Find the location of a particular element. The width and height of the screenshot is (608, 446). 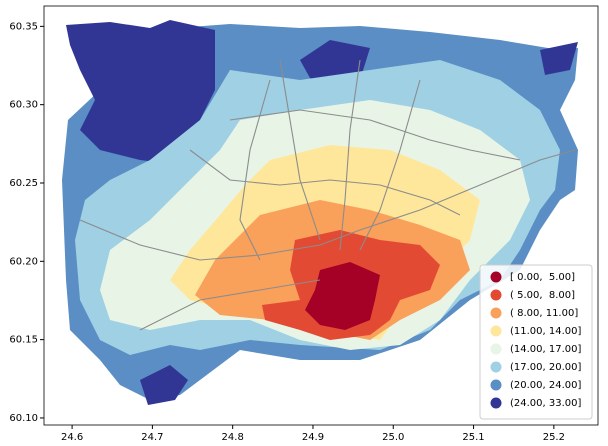

legend-label: (20.00, 24.00] is located at coordinates (546, 385).